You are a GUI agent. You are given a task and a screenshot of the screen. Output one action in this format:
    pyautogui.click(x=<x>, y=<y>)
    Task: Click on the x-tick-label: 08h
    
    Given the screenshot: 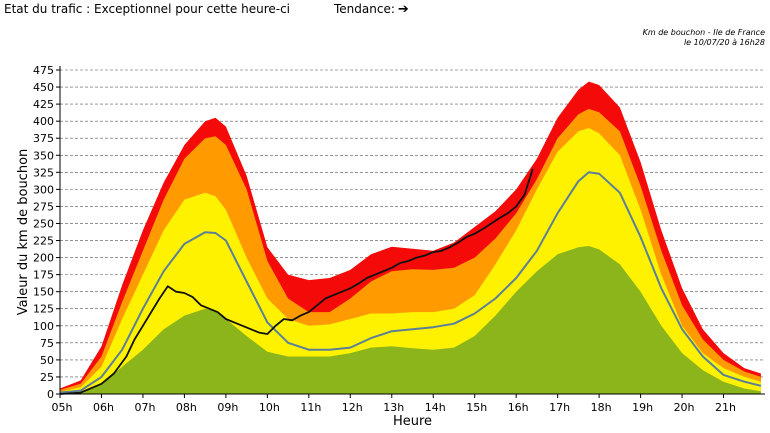 What is the action you would take?
    pyautogui.click(x=186, y=407)
    